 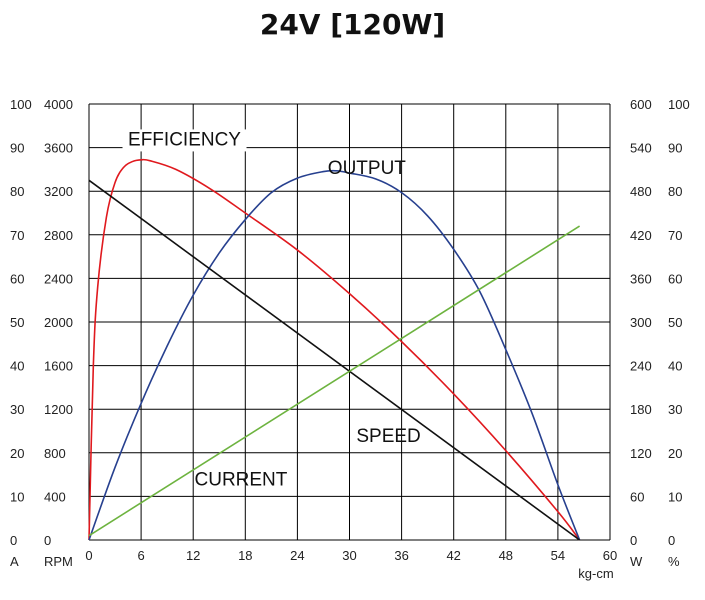 What do you see at coordinates (675, 366) in the screenshot?
I see `right-axis-tick-label: 40` at bounding box center [675, 366].